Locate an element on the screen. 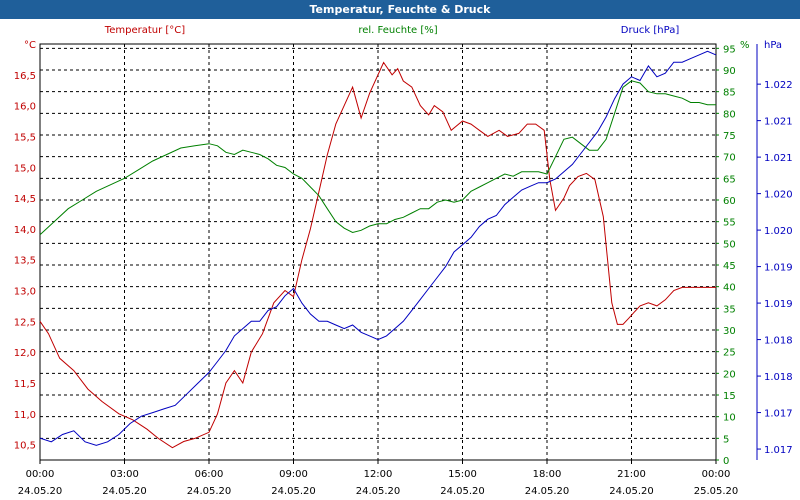  temperature-tick-label: 12,5 is located at coordinates (25, 322).